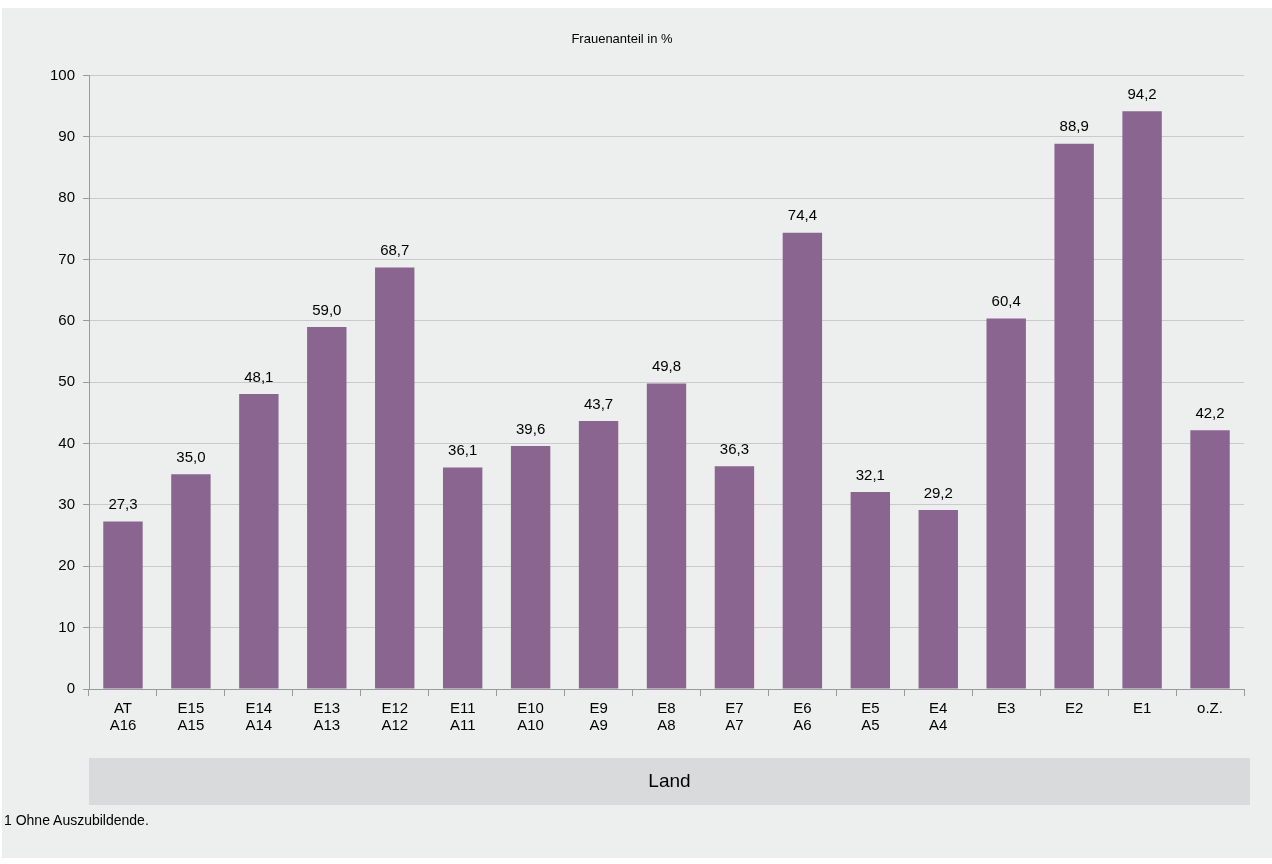 The image size is (1272, 864). I want to click on x-tick-label: E3, so click(1006, 707).